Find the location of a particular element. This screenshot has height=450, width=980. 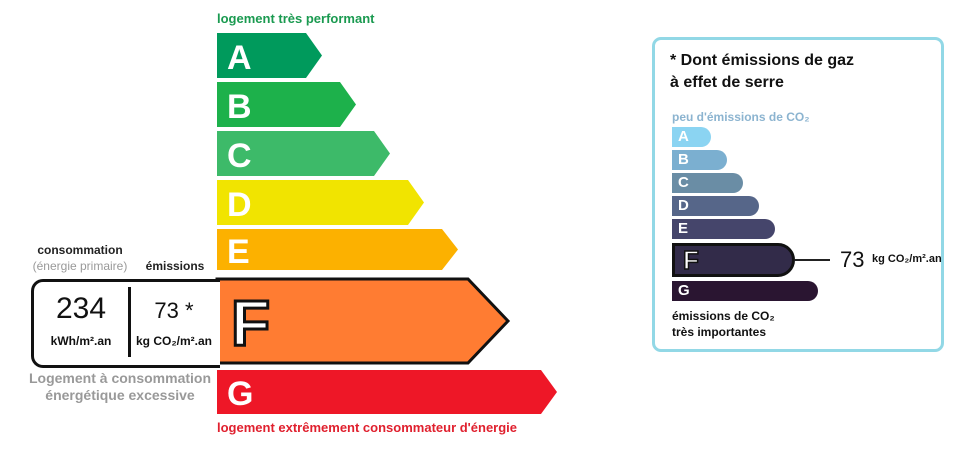

energy-class-letter: F is located at coordinates (250, 323).